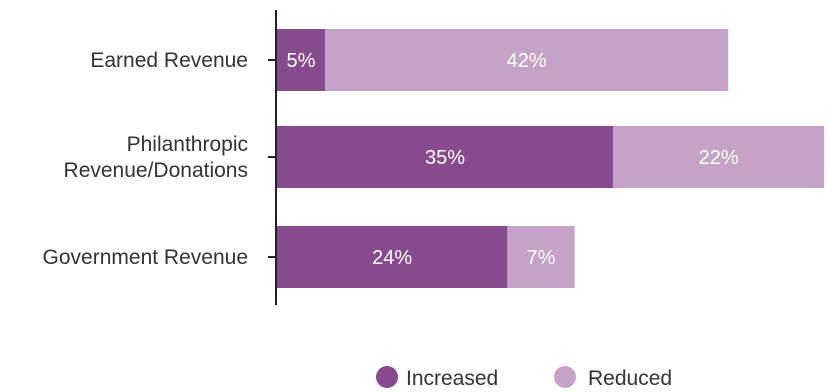  I want to click on legend: Increased Reduced, so click(524, 378).